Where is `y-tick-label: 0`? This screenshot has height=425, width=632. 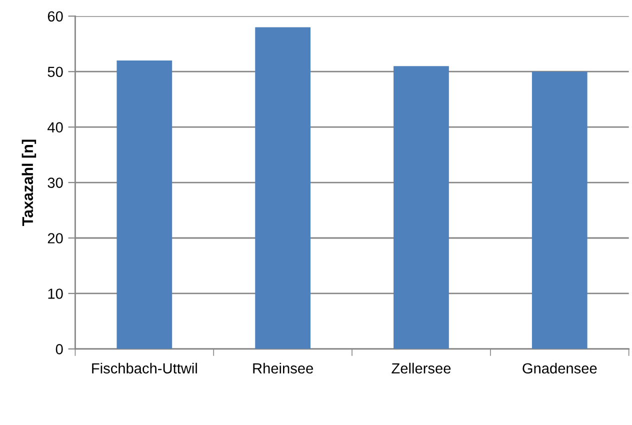 y-tick-label: 0 is located at coordinates (59, 349).